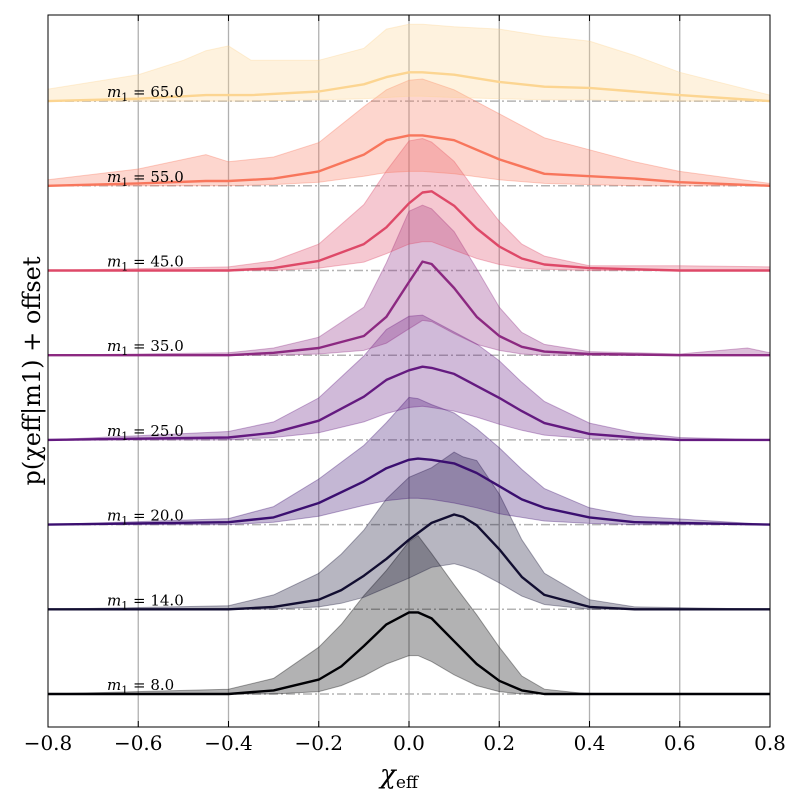 Image resolution: width=800 pixels, height=800 pixels. What do you see at coordinates (156, 262) in the screenshot?
I see `curve-label-value: = 45.0` at bounding box center [156, 262].